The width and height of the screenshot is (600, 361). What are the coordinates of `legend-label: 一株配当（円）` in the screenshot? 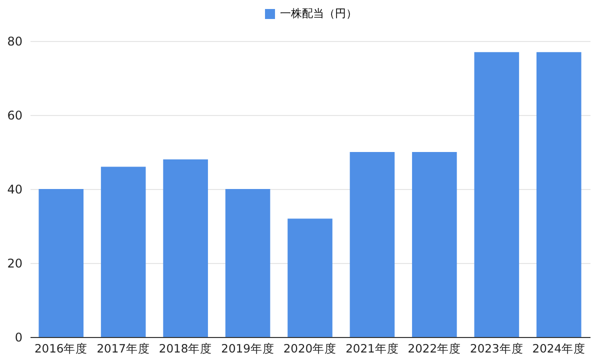 It's located at (318, 13).